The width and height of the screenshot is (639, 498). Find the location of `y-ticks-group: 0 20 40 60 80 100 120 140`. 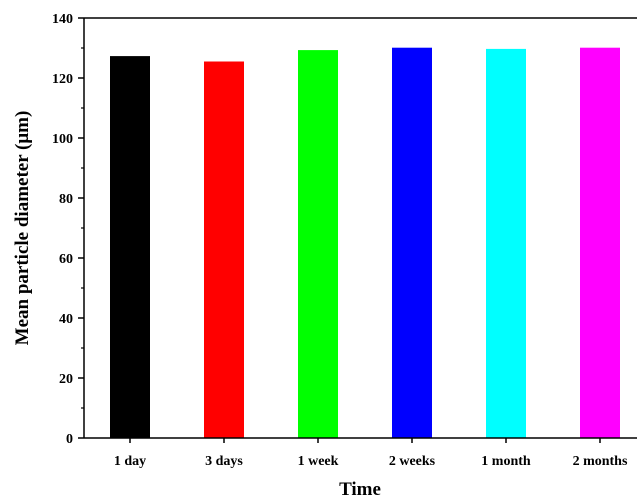

y-ticks-group: 0 20 40 60 80 100 120 140 is located at coordinates (68, 229).